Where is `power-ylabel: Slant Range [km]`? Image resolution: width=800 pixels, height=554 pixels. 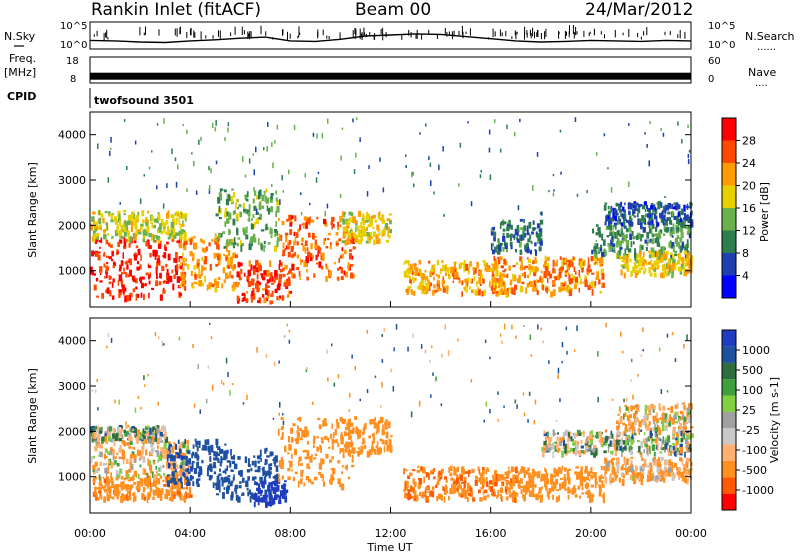 power-ylabel: Slant Range [km] is located at coordinates (32, 210).